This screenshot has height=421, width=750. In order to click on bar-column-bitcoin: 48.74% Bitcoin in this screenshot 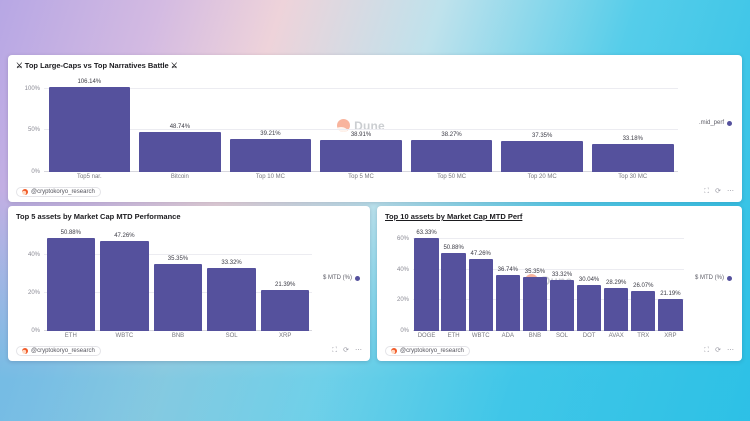, I will do `click(180, 129)`.